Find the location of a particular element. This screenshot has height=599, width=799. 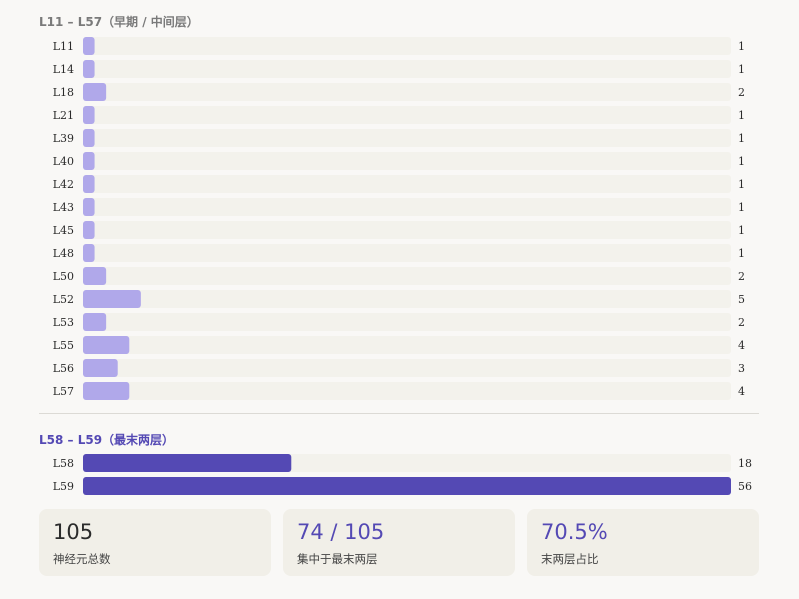

early-category-label: L21 is located at coordinates (63, 115).